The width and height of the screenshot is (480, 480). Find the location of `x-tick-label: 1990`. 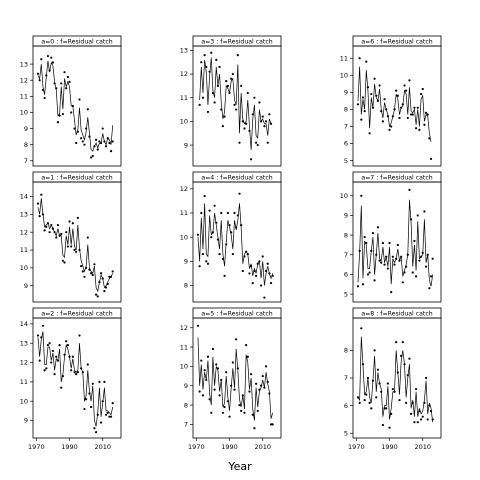

x-tick-label: 1990 is located at coordinates (389, 447).